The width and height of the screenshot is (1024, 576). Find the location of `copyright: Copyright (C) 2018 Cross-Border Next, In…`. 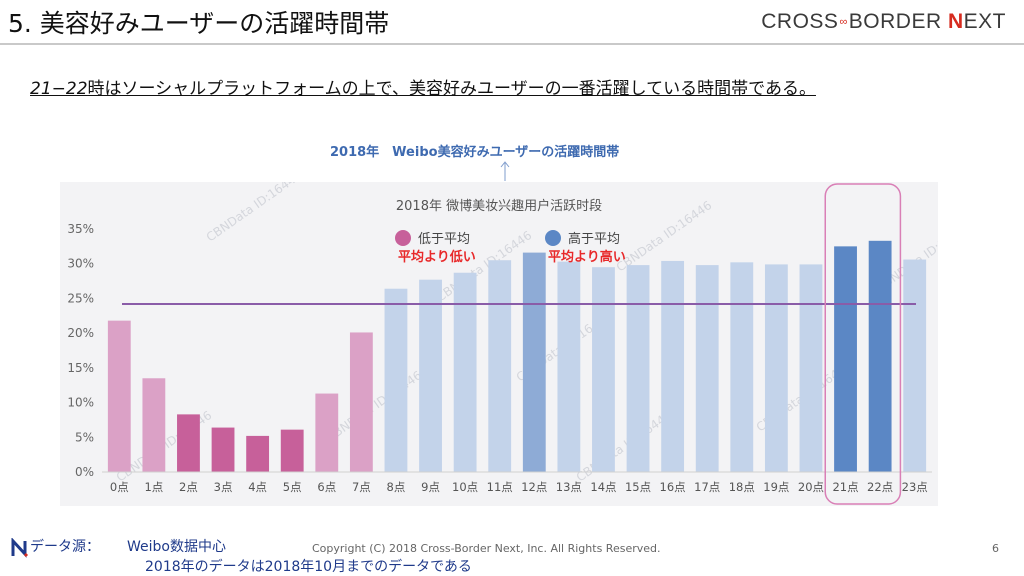

copyright: Copyright (C) 2018 Cross-Border Next, In… is located at coordinates (486, 548).